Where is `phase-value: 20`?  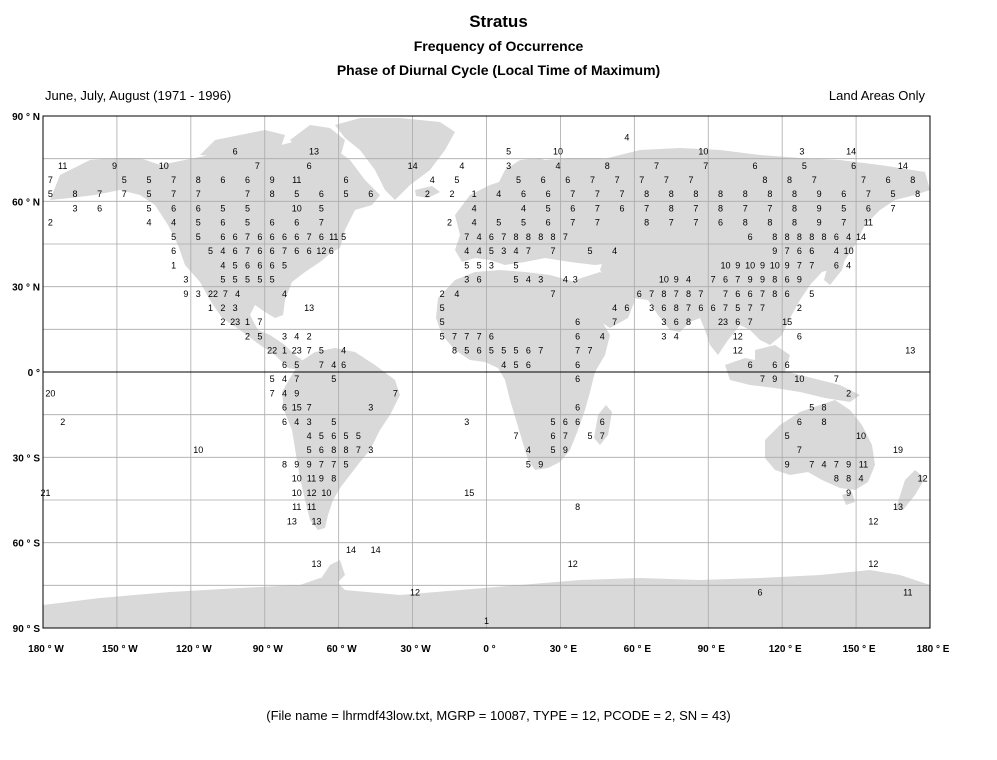
phase-value: 20 is located at coordinates (50, 393).